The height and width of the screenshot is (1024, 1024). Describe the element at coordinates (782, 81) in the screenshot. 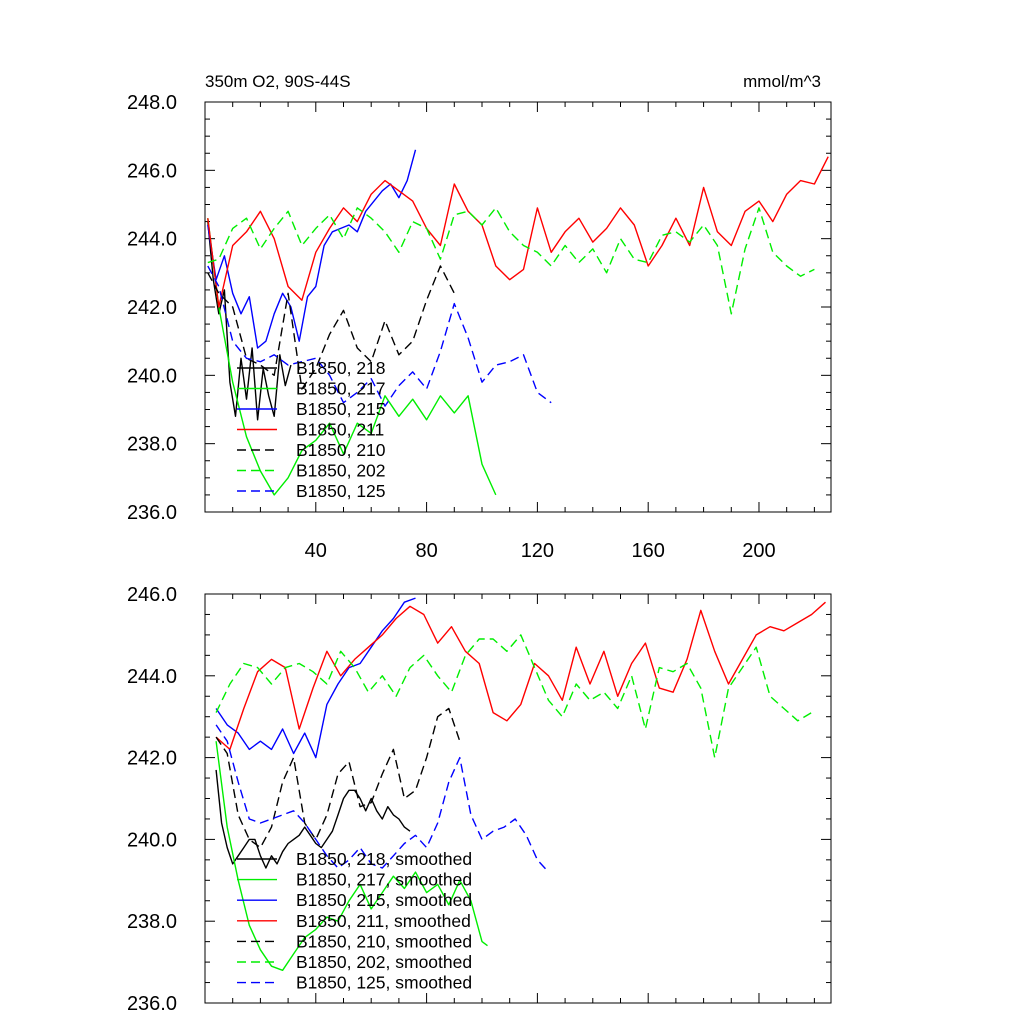

I see `units-label: mmol/m^3` at that location.